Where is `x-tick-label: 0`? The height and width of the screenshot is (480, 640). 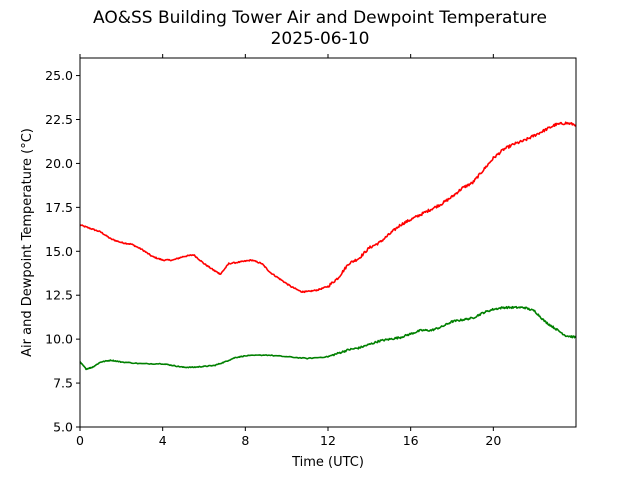 x-tick-label: 0 is located at coordinates (80, 440).